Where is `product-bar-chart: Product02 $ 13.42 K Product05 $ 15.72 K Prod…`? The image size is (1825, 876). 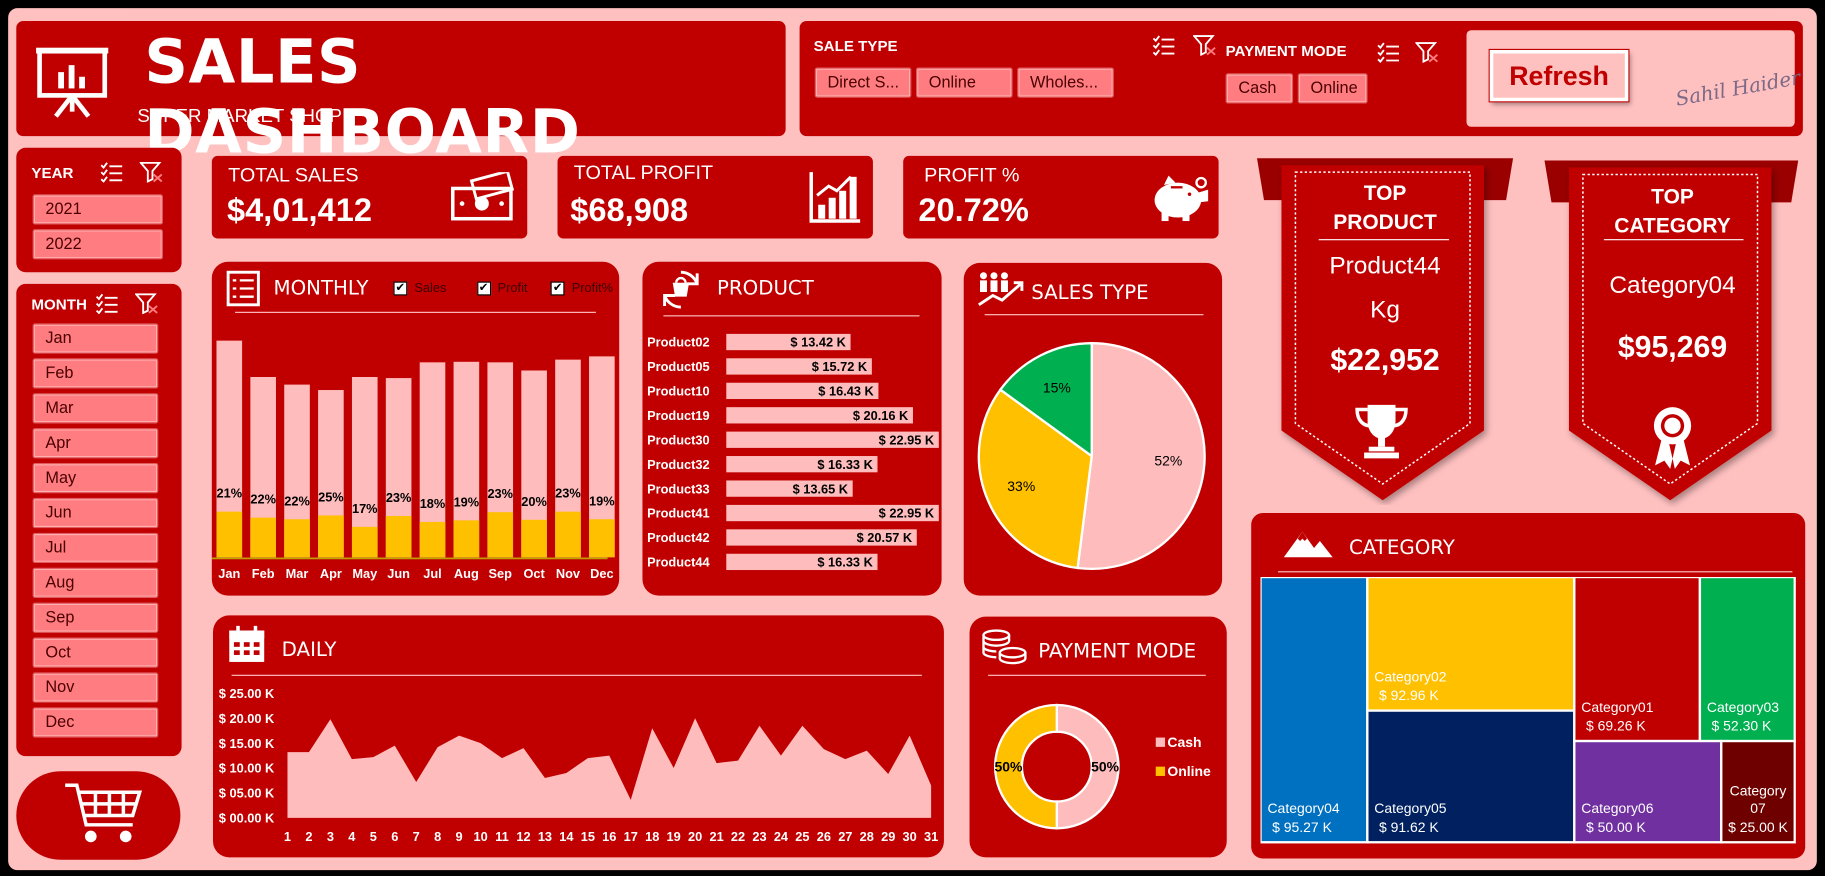 product-bar-chart: Product02 $ 13.42 K Product05 $ 15.72 K Prod… is located at coordinates (793, 452).